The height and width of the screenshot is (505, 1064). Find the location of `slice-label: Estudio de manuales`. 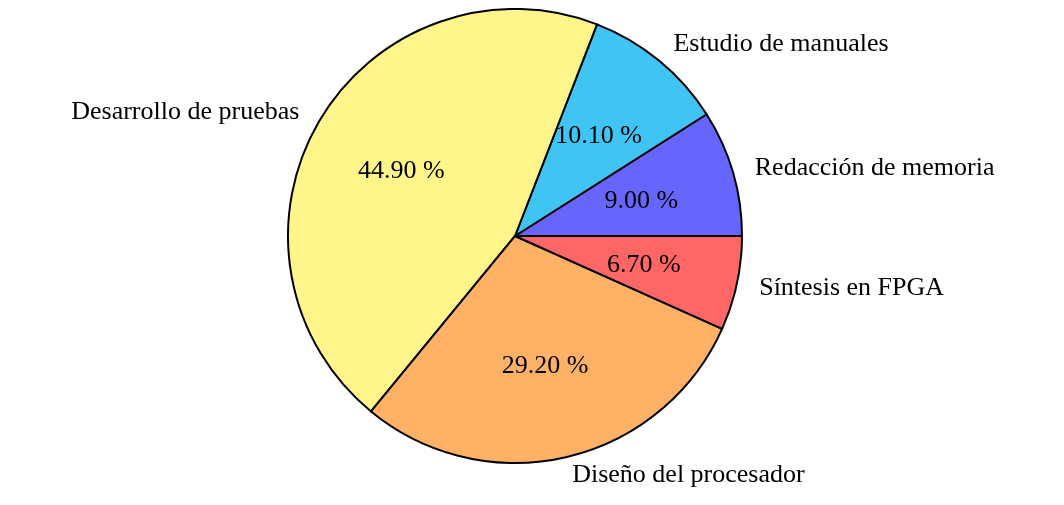

slice-label: Estudio de manuales is located at coordinates (781, 43).